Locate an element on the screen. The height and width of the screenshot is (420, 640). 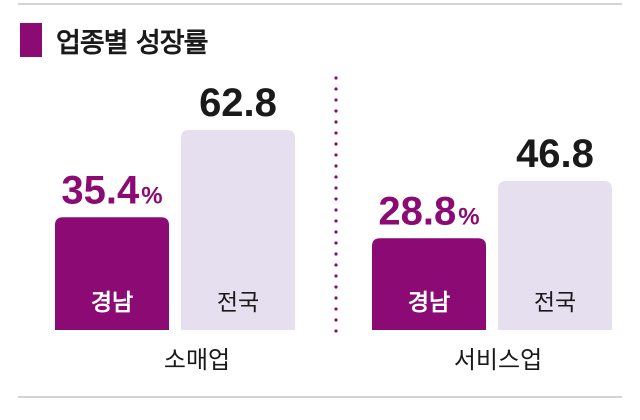
title-marker is located at coordinates (31, 40).